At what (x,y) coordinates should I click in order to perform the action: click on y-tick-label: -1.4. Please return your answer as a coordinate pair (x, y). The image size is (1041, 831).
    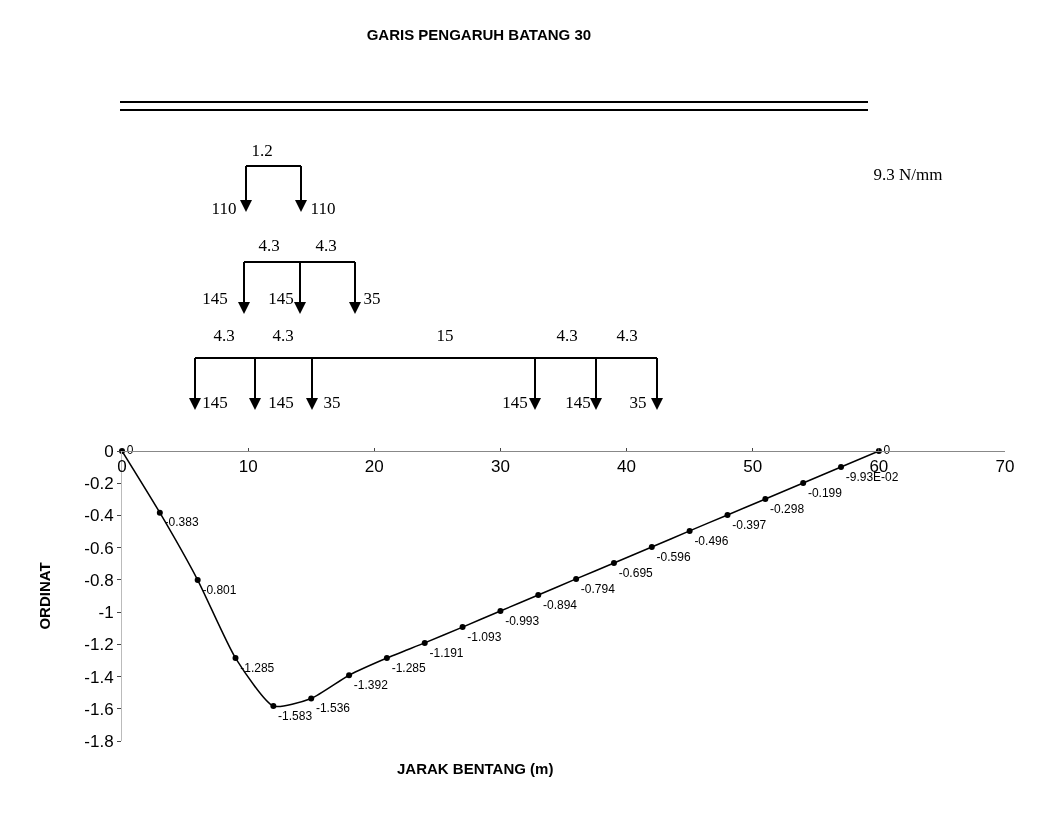
    Looking at the image, I should click on (99, 677).